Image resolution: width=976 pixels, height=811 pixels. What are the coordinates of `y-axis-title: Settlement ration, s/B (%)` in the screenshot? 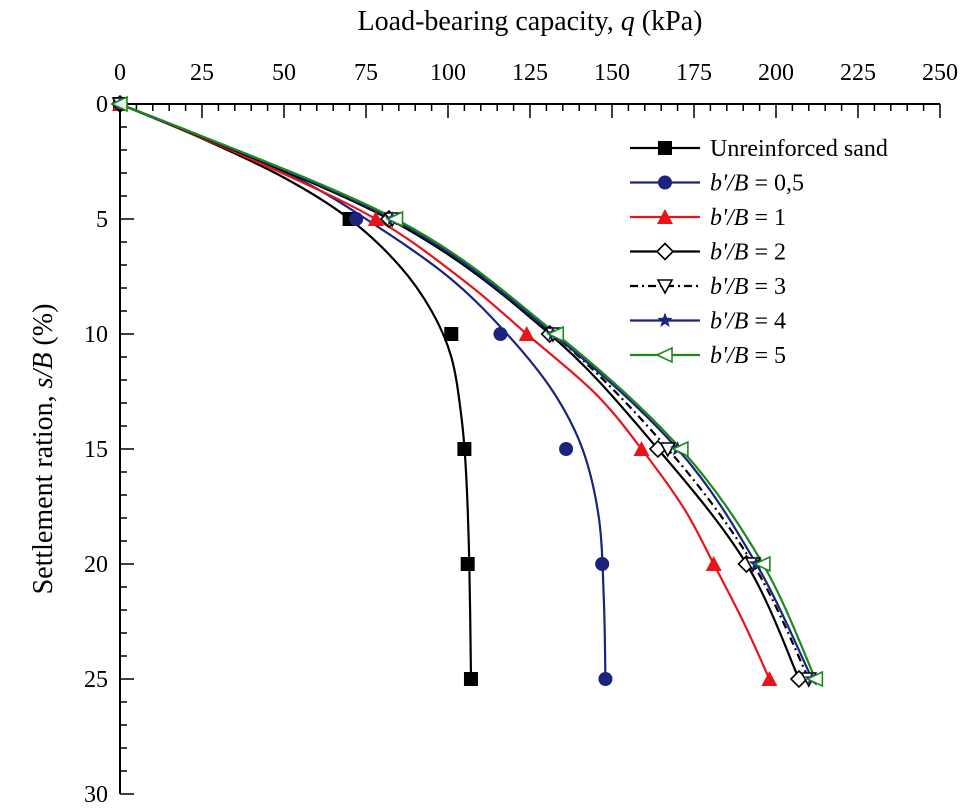 It's located at (43, 449).